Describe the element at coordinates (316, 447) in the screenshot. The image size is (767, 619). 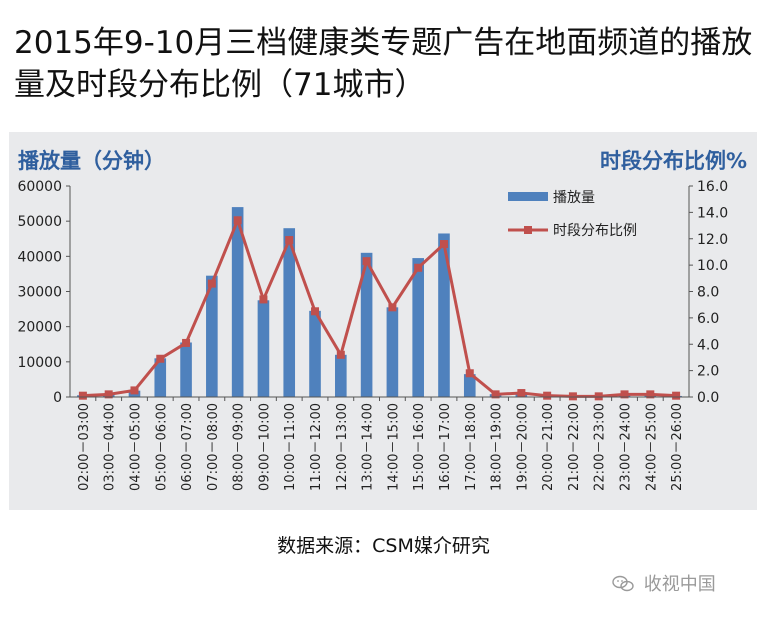
I see `x-tick-label: 11:00－12:00` at that location.